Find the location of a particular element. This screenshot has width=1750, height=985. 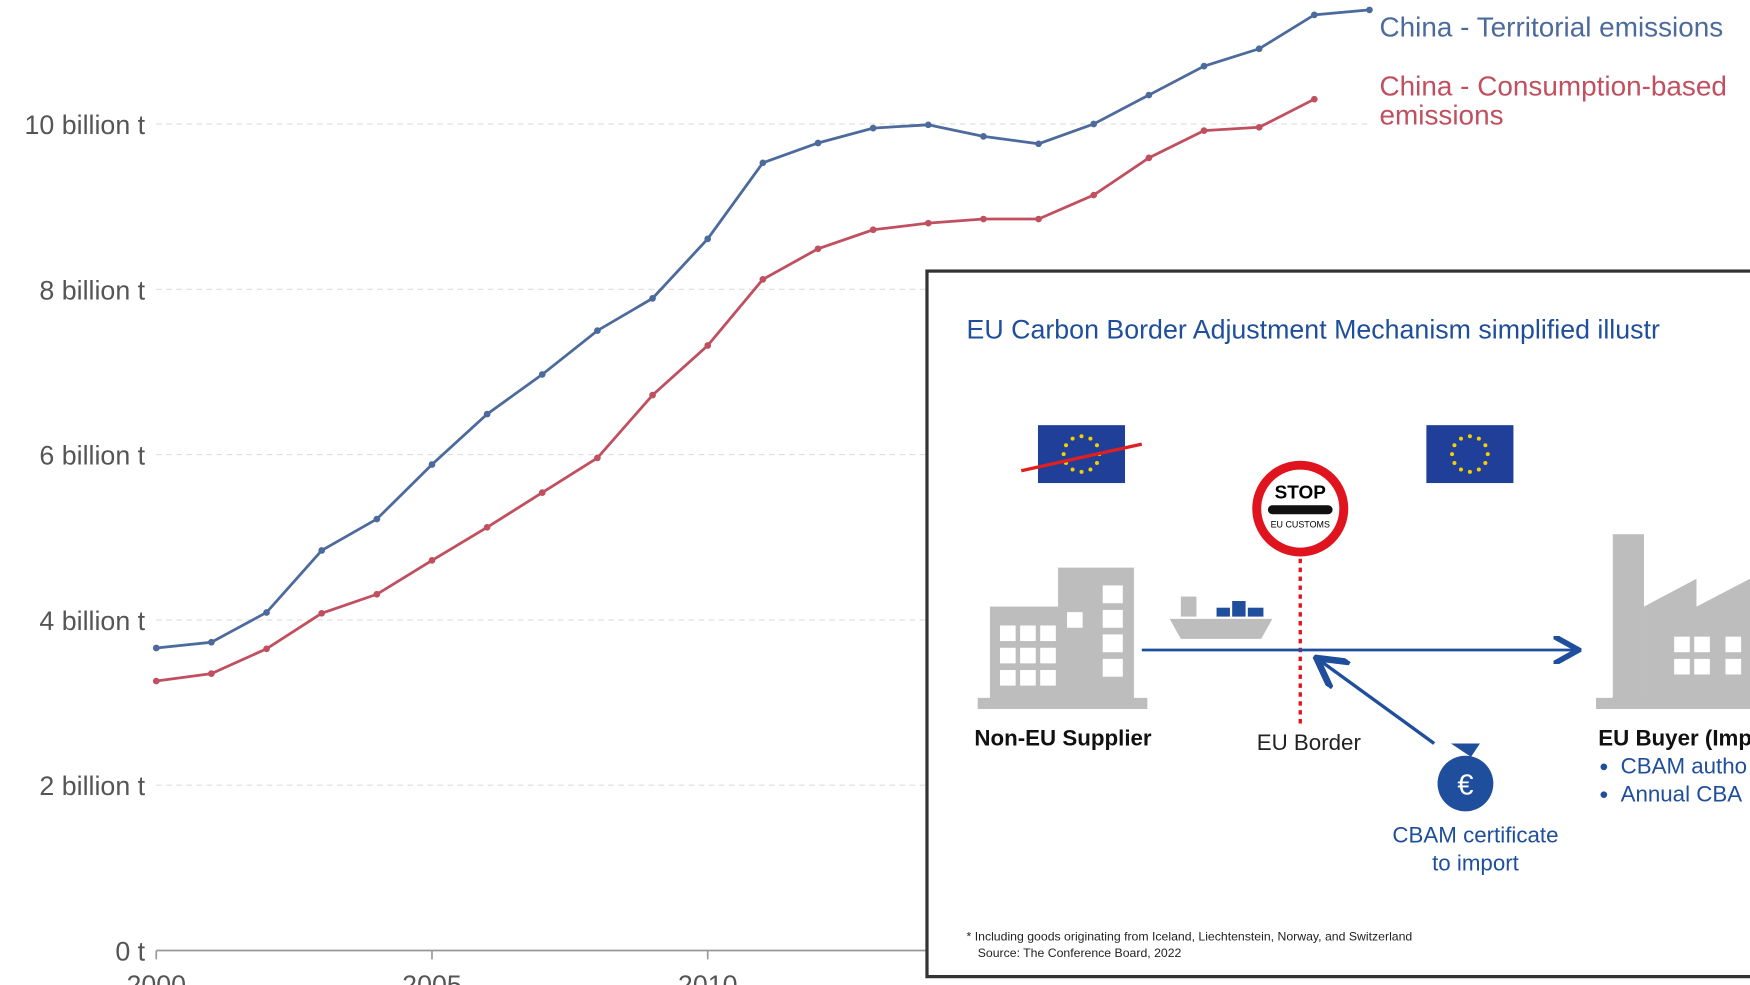

y-tick-label: 0 t is located at coordinates (130, 952).